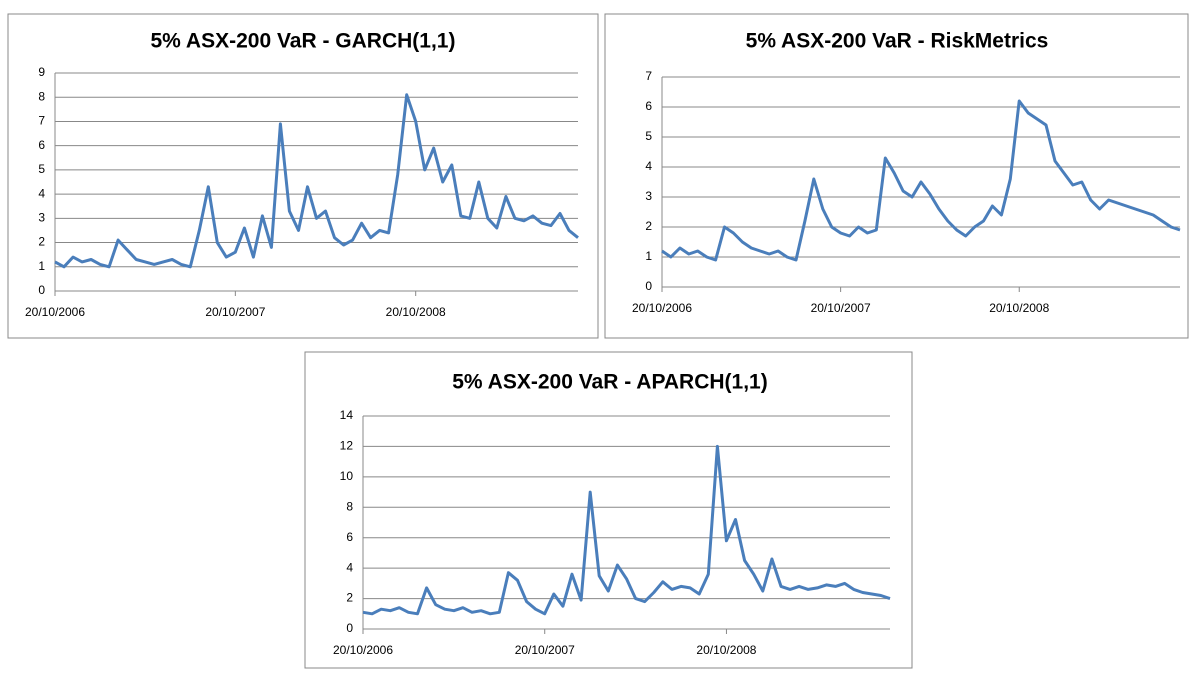 The height and width of the screenshot is (678, 1190). I want to click on chart-title: 5% ASX-200 VaR - GARCH(1,1), so click(303, 41).